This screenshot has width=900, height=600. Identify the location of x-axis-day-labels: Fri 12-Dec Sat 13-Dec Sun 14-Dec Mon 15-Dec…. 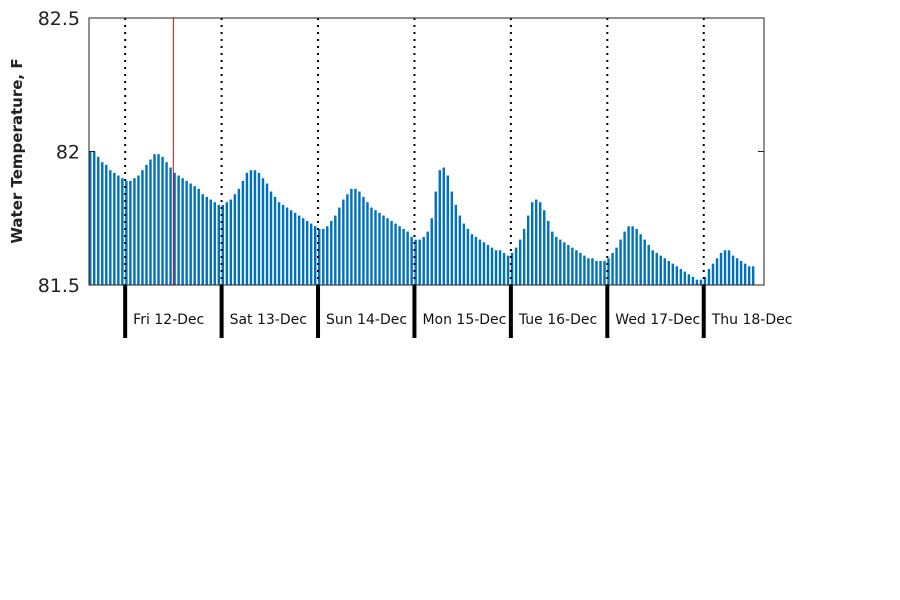
(462, 320).